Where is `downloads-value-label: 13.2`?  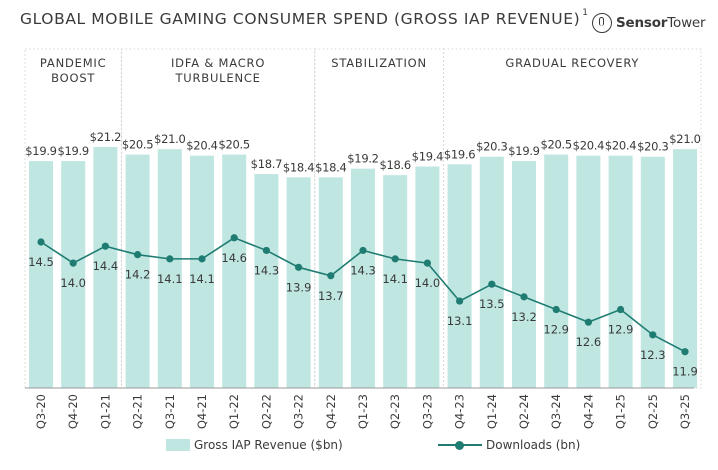 downloads-value-label: 13.2 is located at coordinates (524, 317).